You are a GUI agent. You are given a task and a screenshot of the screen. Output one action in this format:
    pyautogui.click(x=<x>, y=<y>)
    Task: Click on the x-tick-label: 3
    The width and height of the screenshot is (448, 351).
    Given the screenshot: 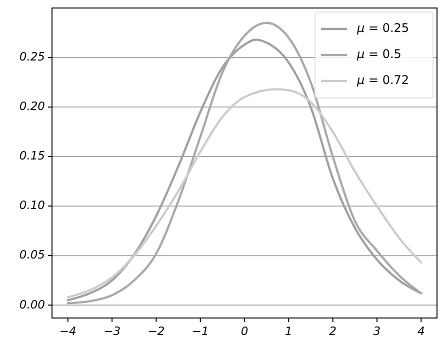 What is the action you would take?
    pyautogui.click(x=377, y=331)
    